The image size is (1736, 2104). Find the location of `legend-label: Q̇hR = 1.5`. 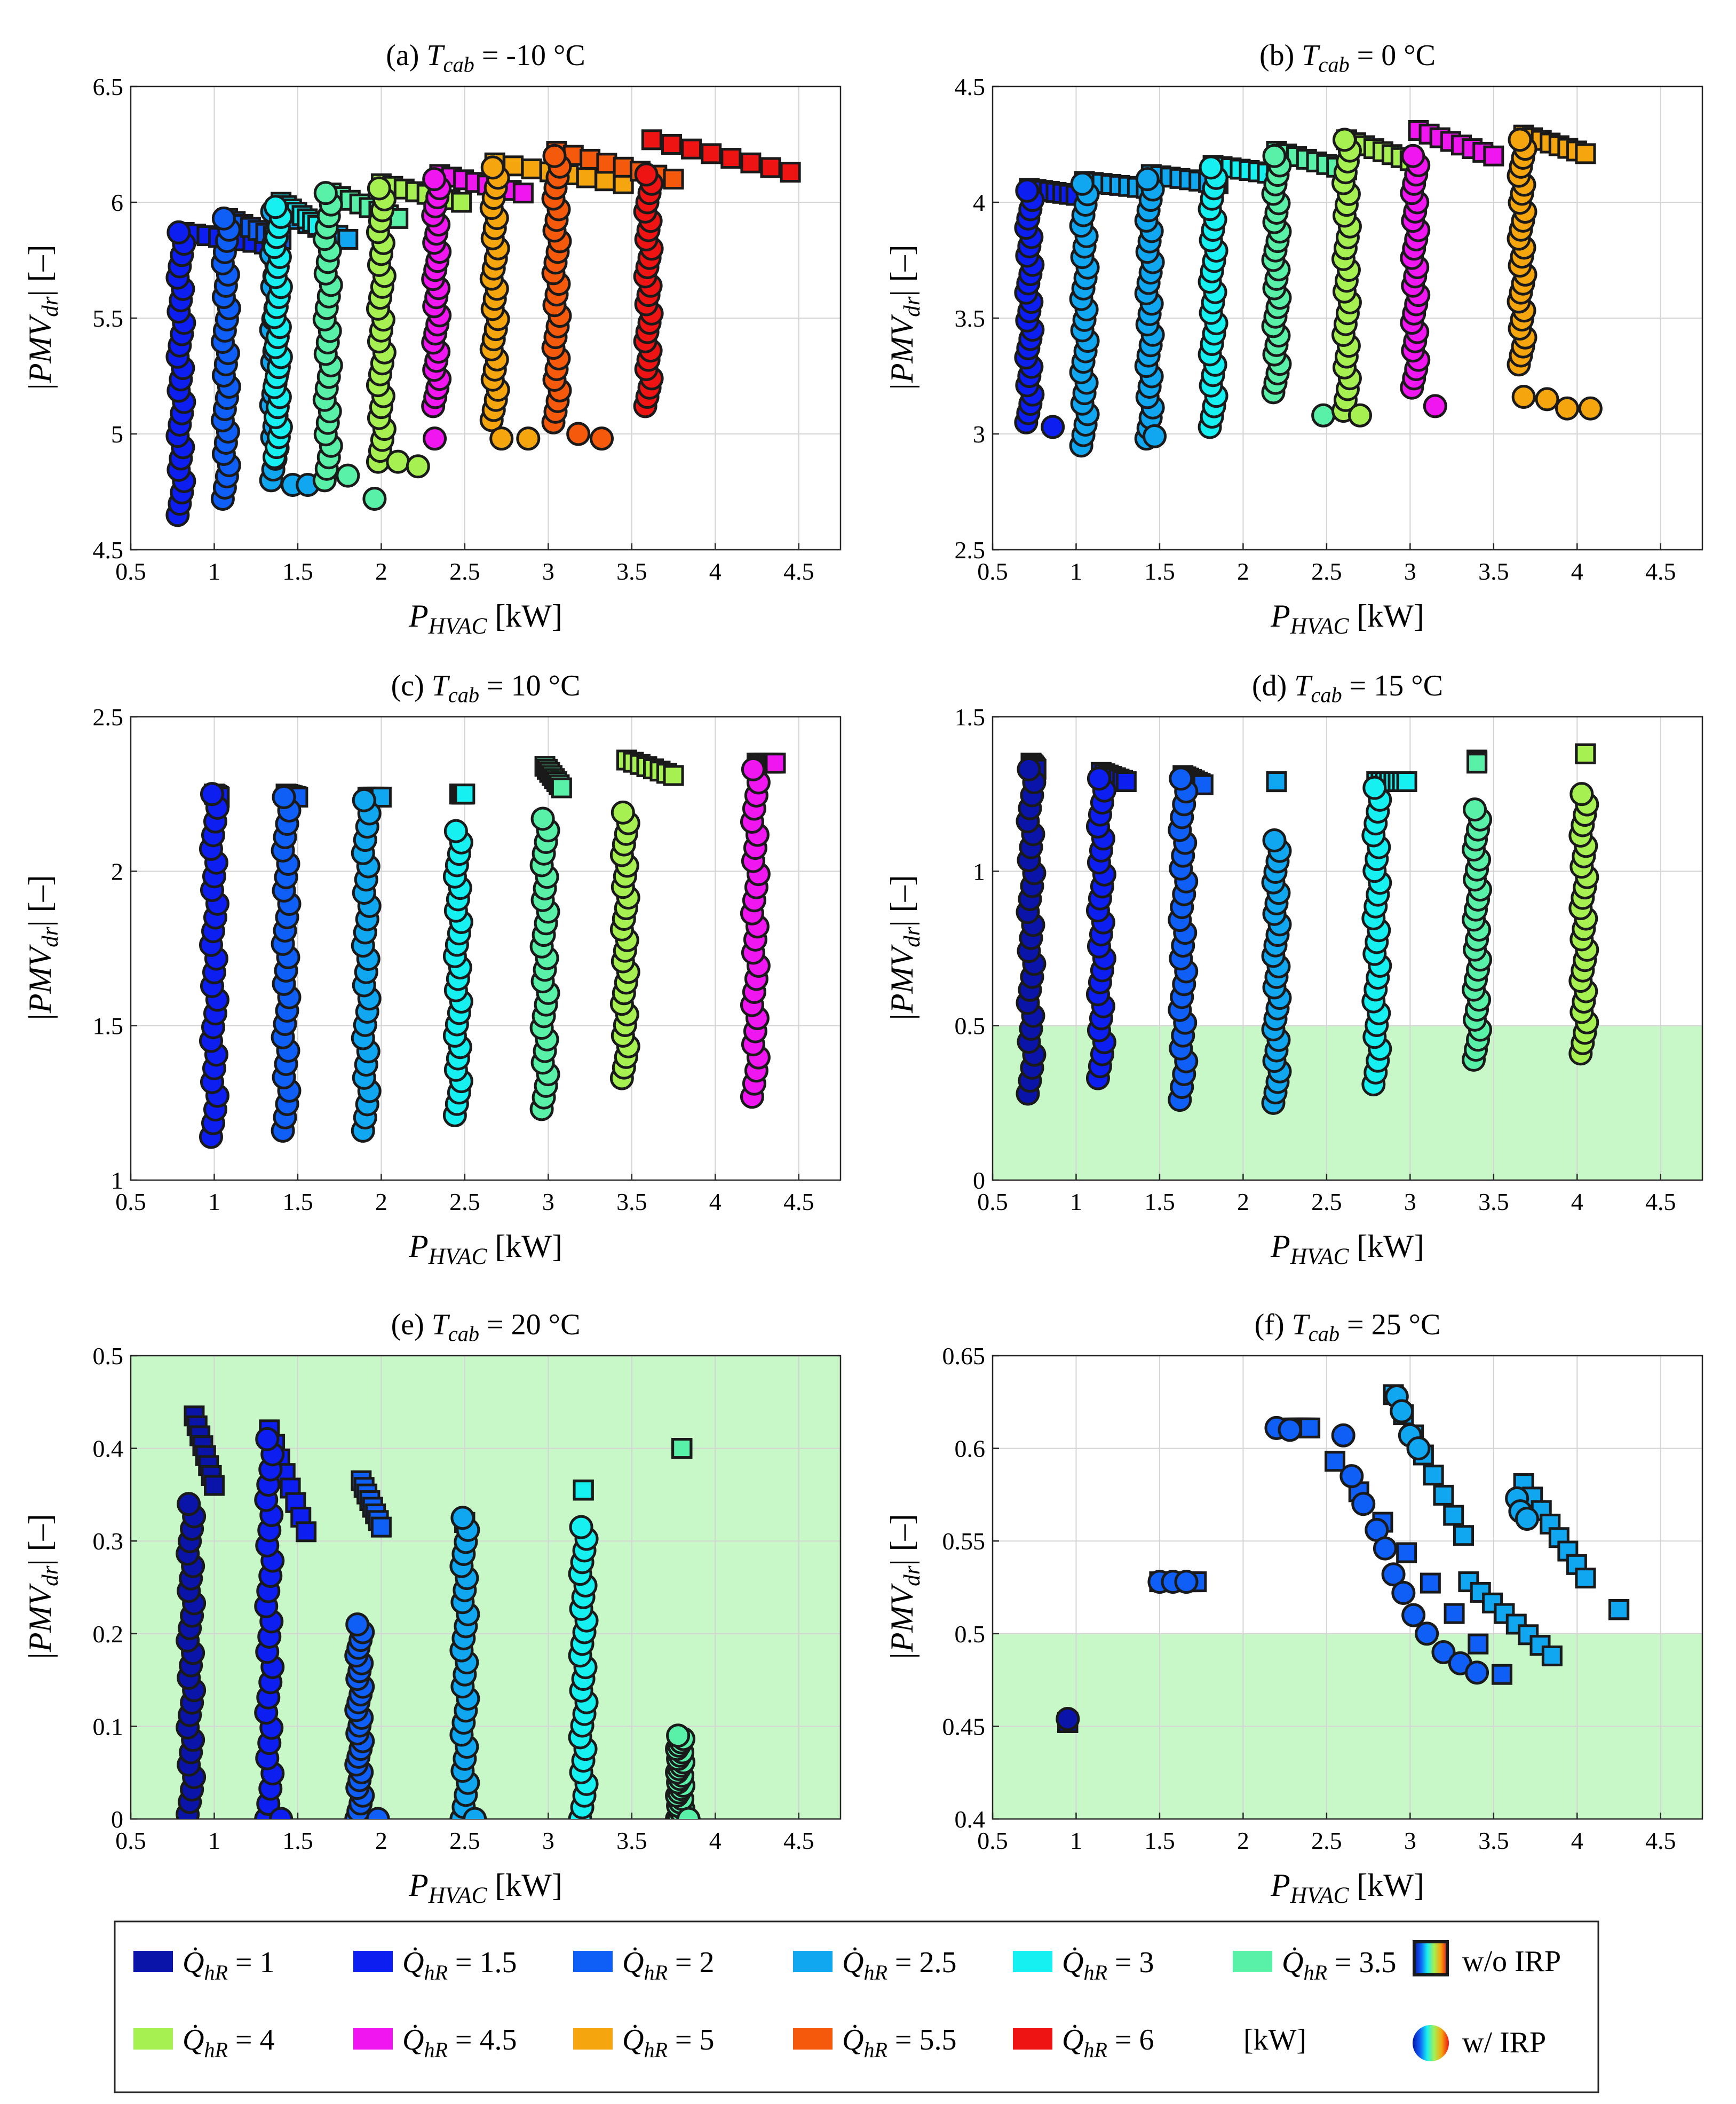

legend-label: Q̇hR = 1.5 is located at coordinates (459, 1965).